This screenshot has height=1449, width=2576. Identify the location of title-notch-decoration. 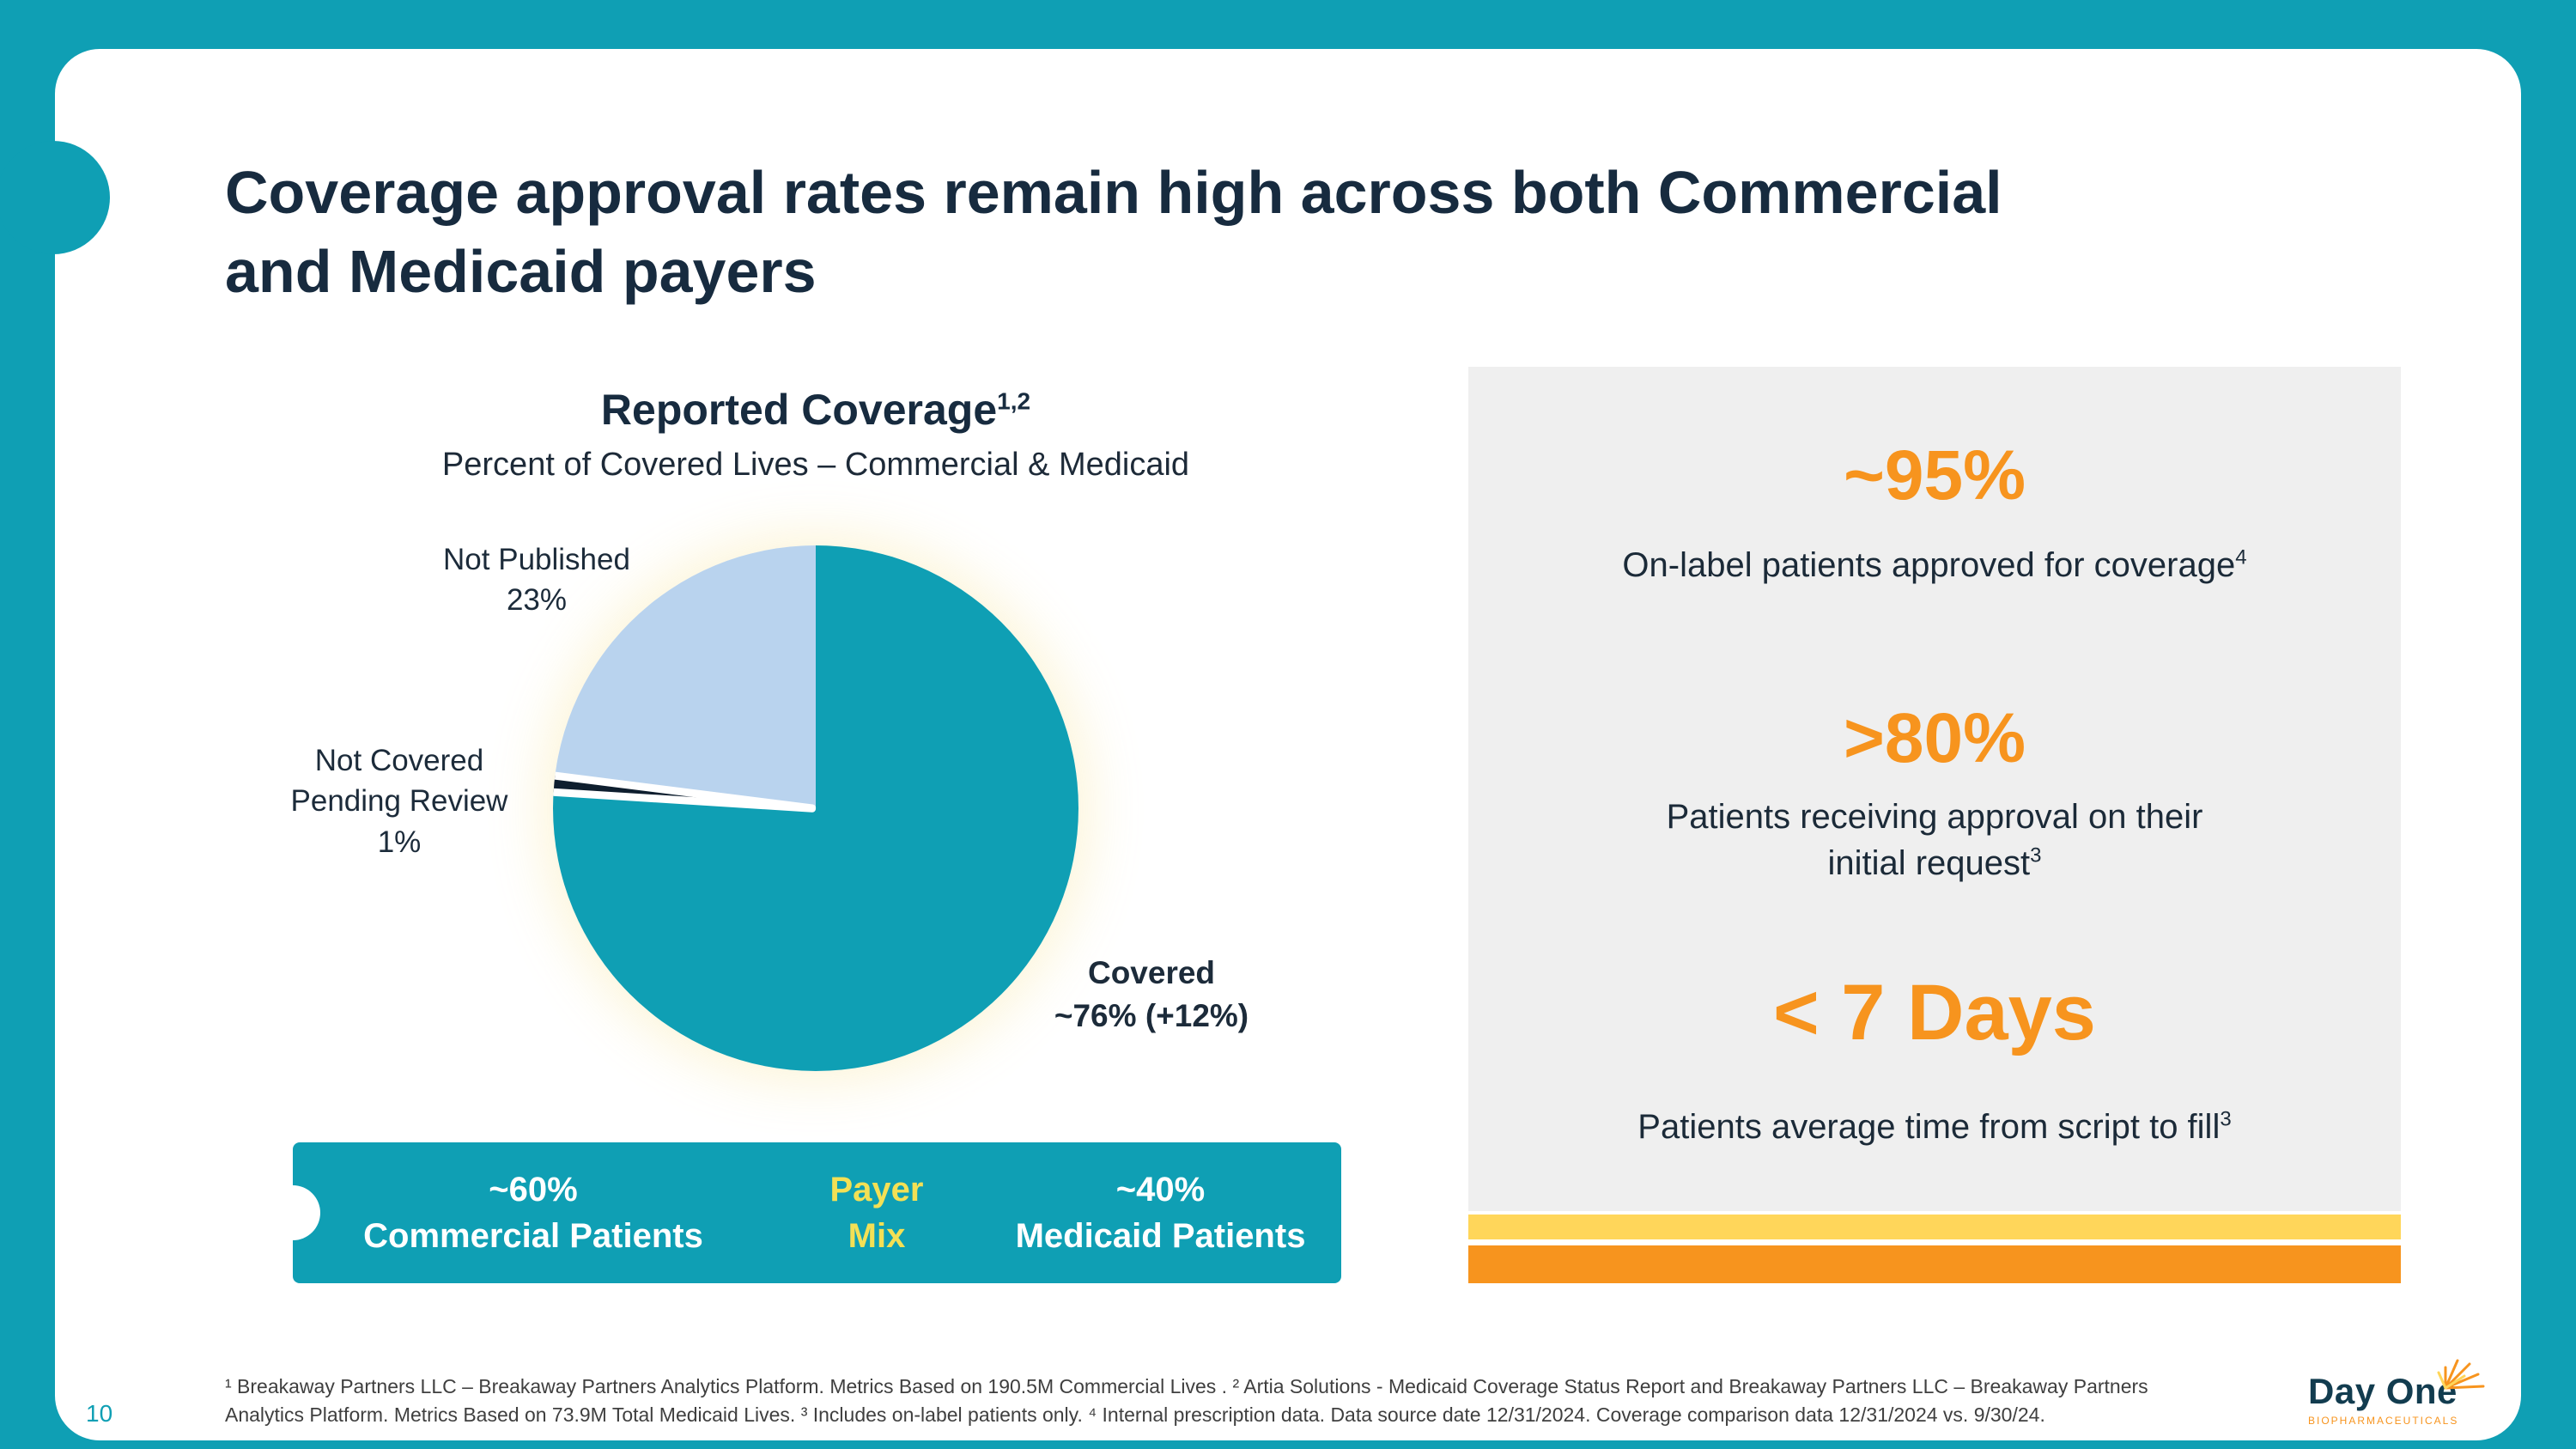
(55, 197).